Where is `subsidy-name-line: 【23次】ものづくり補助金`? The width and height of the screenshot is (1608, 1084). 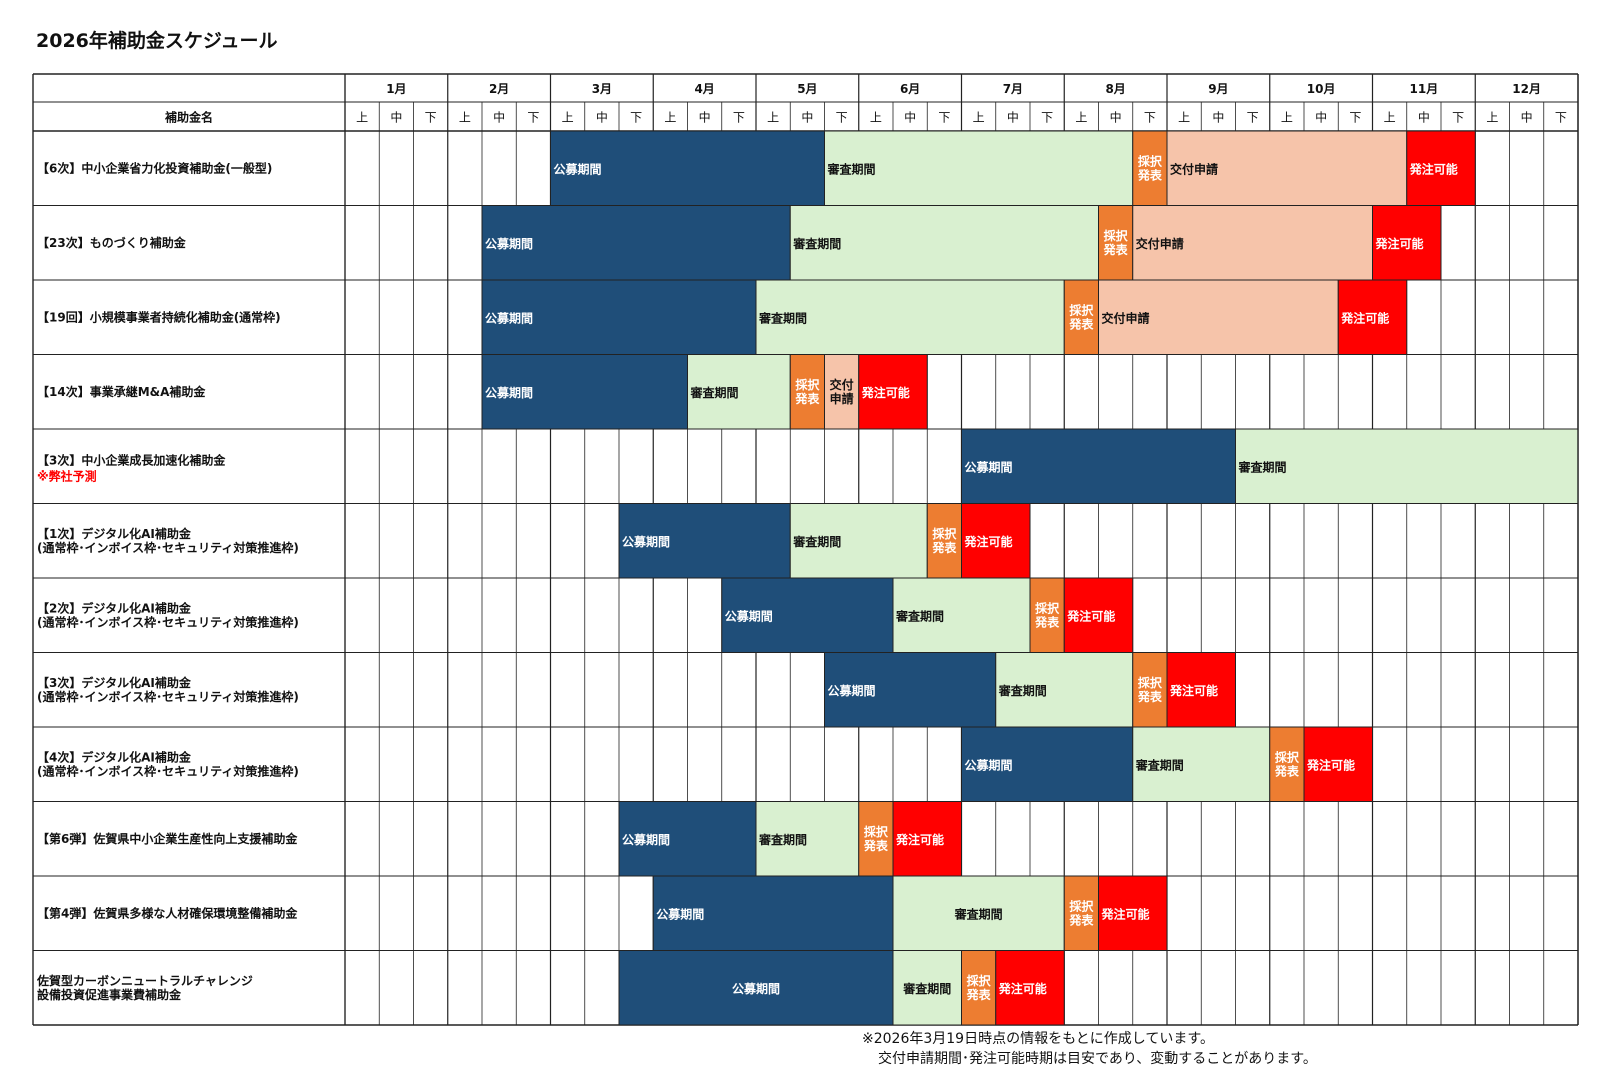 subsidy-name-line: 【23次】ものづくり補助金 is located at coordinates (112, 242).